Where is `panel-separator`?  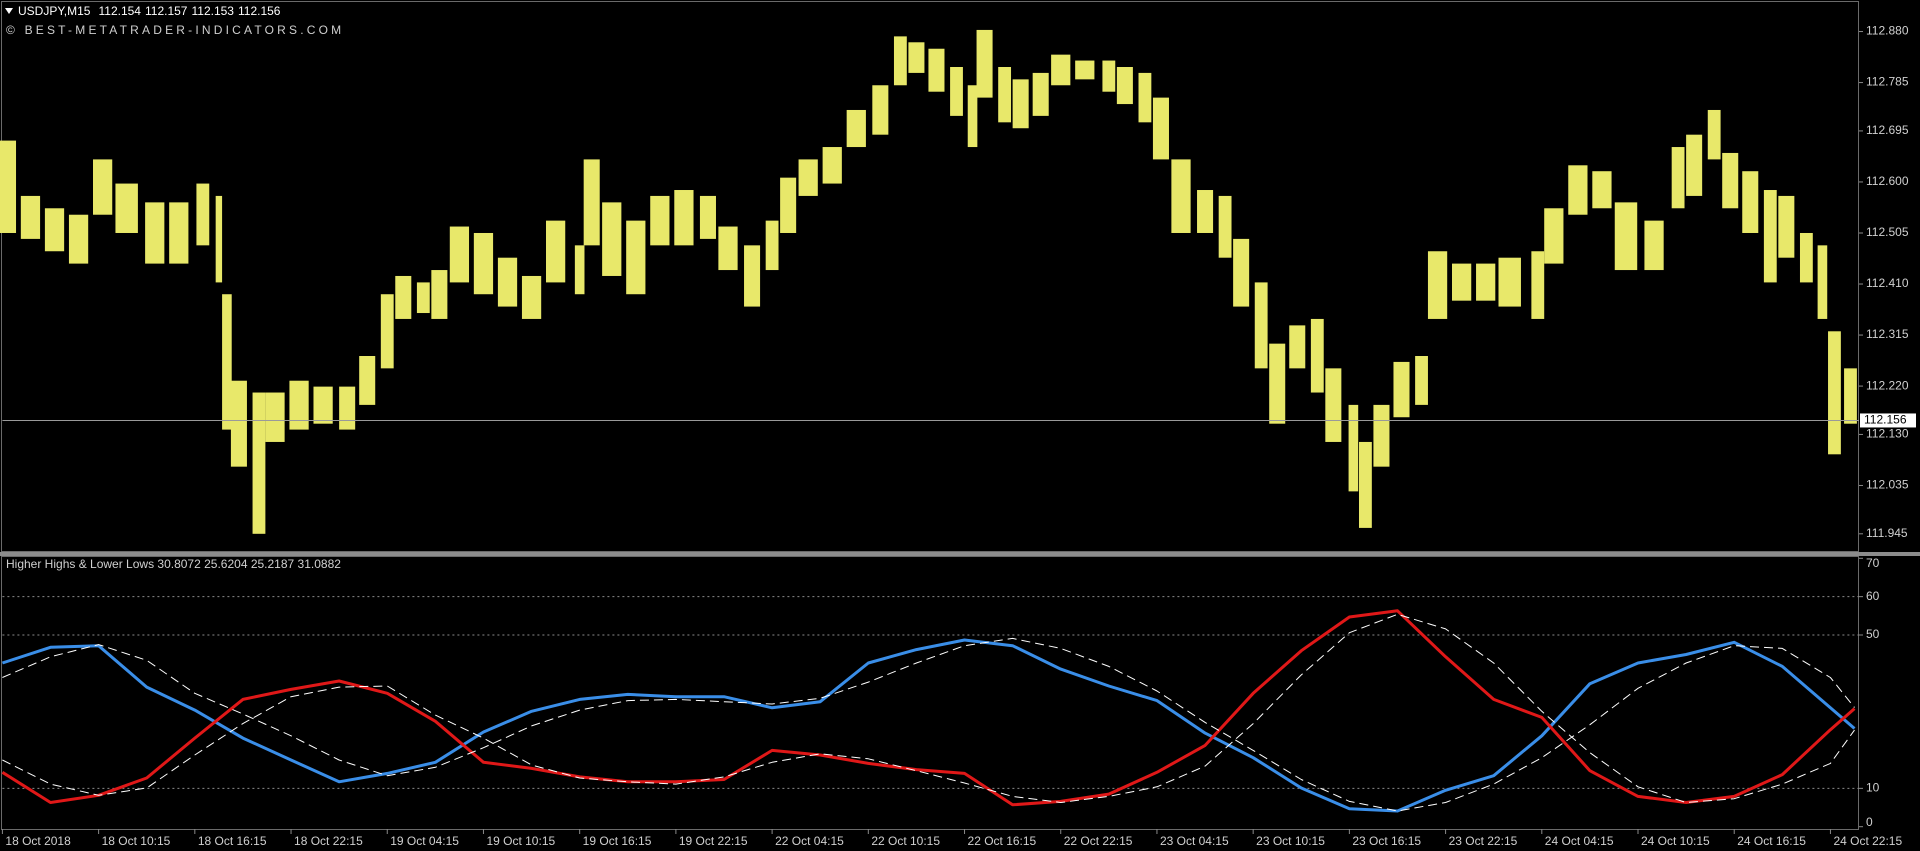 panel-separator is located at coordinates (960, 554).